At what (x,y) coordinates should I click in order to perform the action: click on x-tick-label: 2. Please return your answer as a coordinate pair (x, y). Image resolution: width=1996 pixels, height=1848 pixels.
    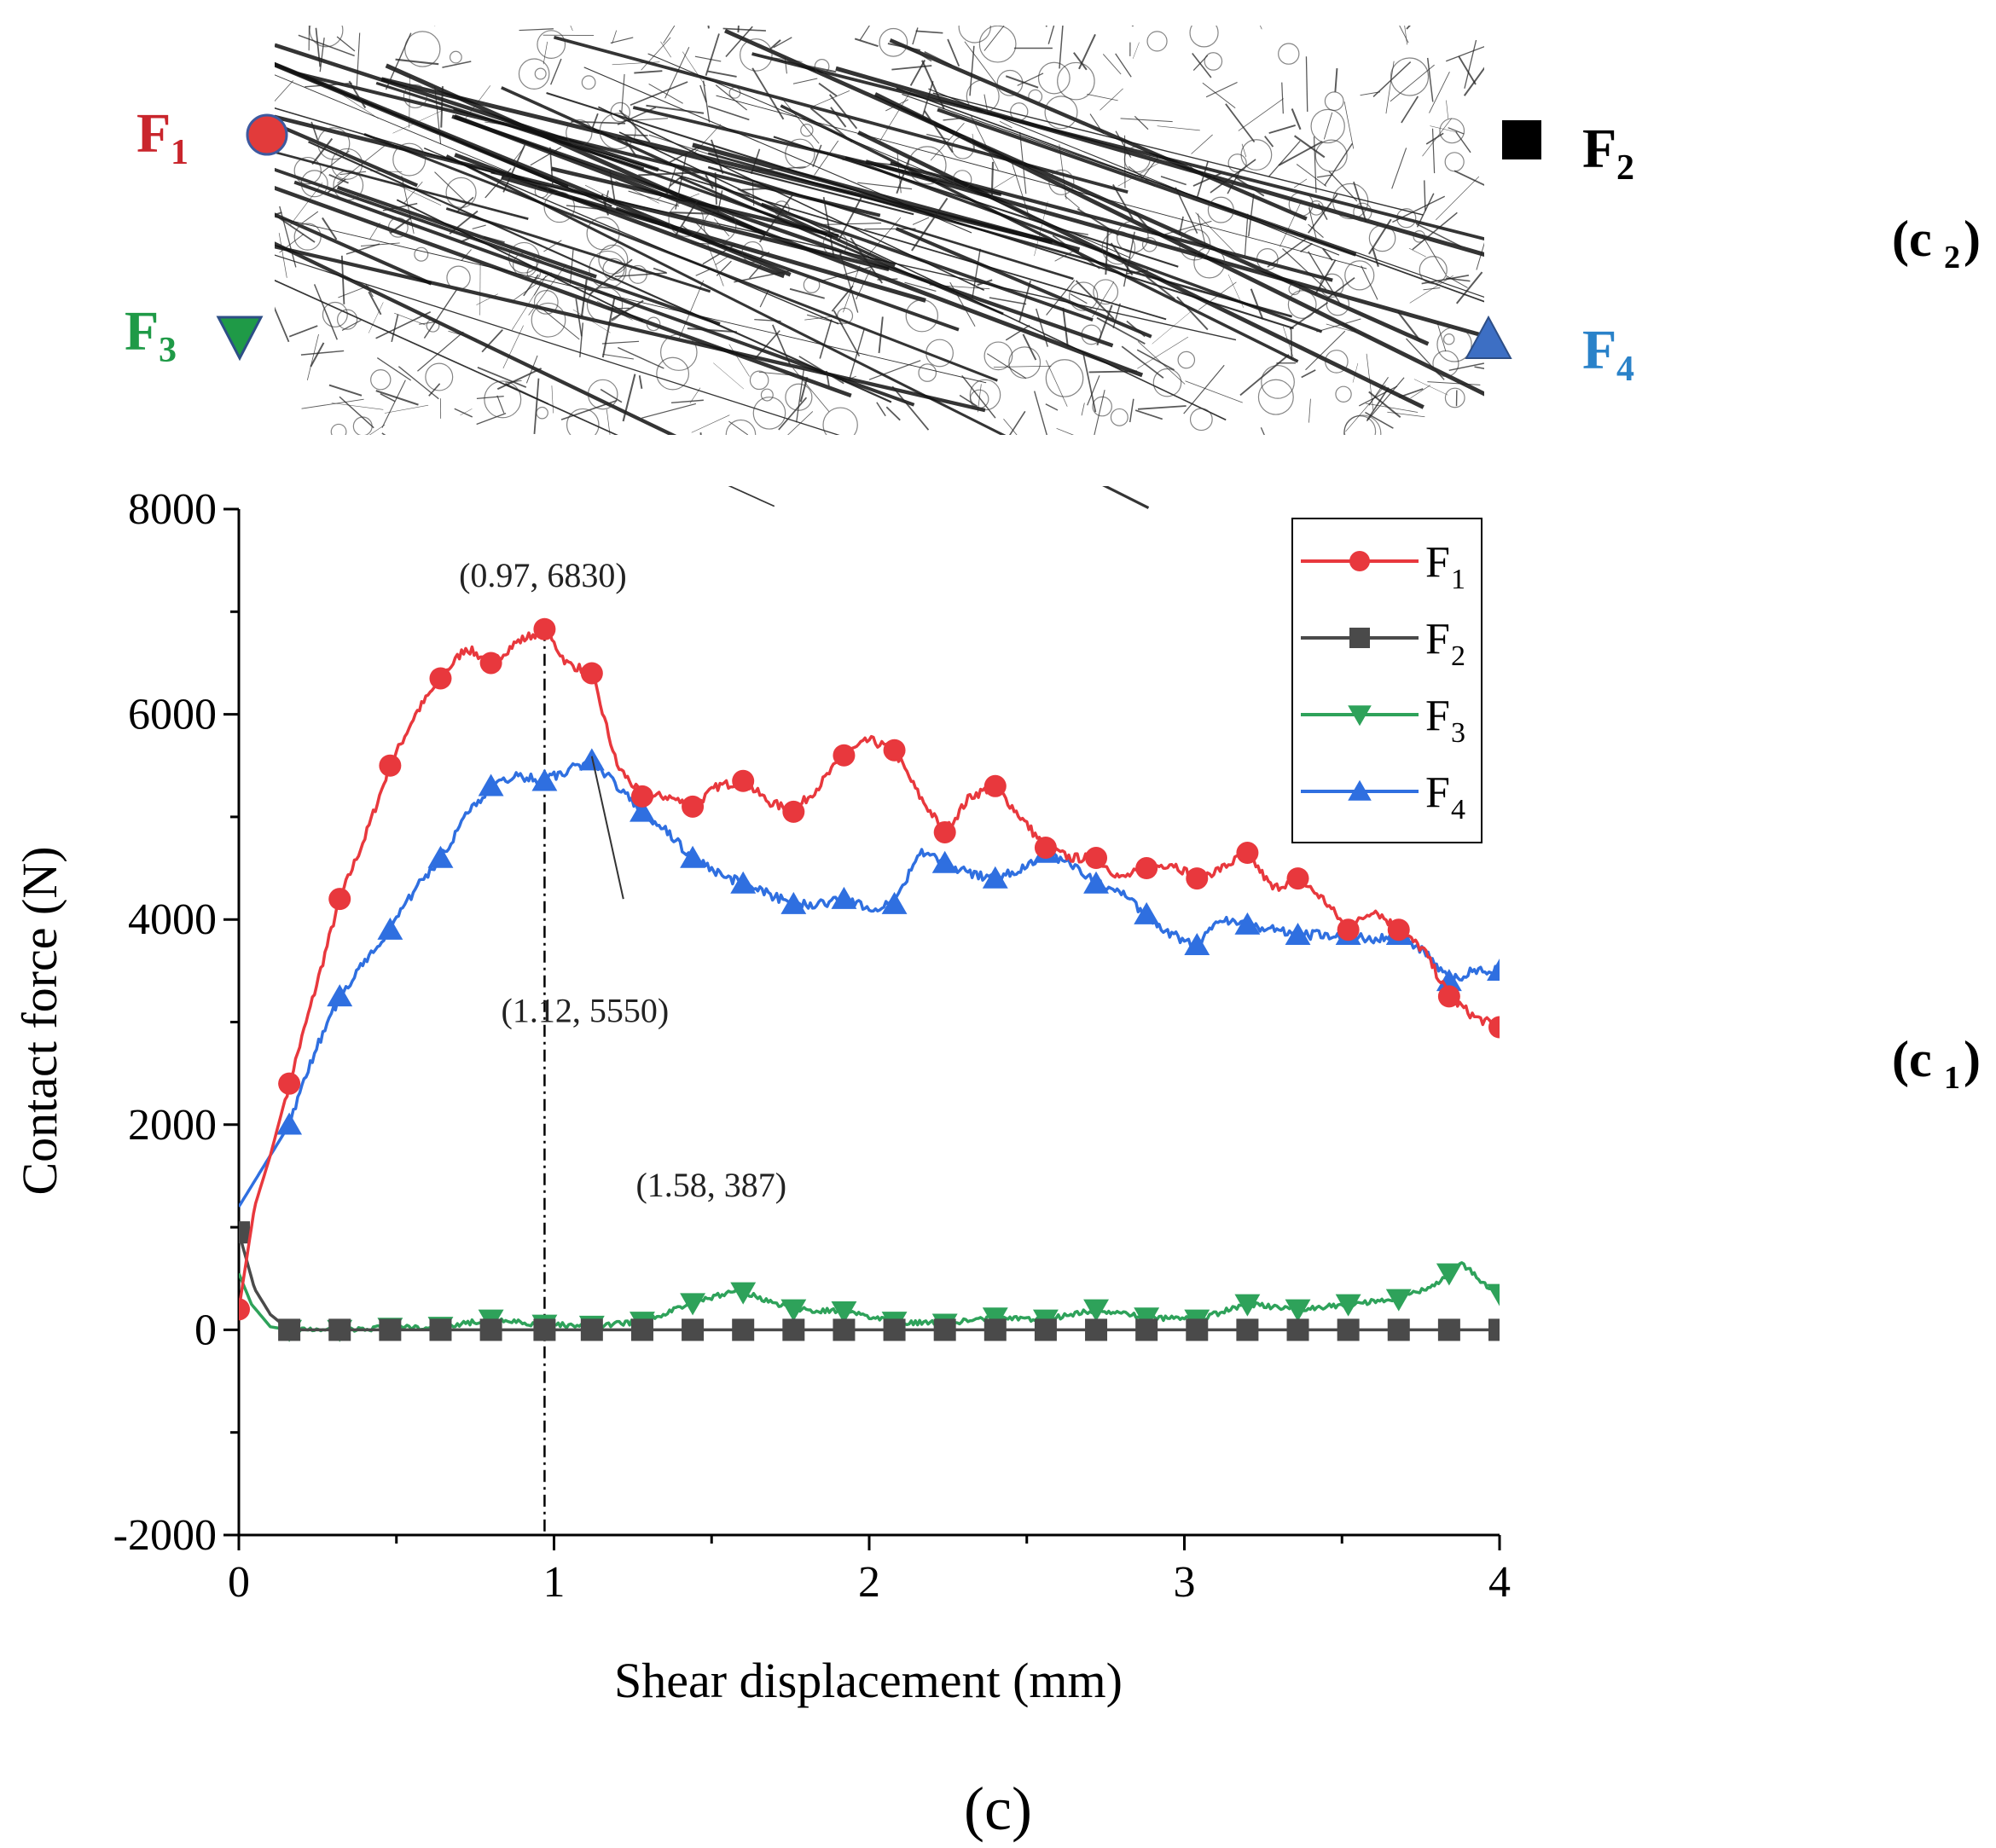
    Looking at the image, I should click on (869, 1582).